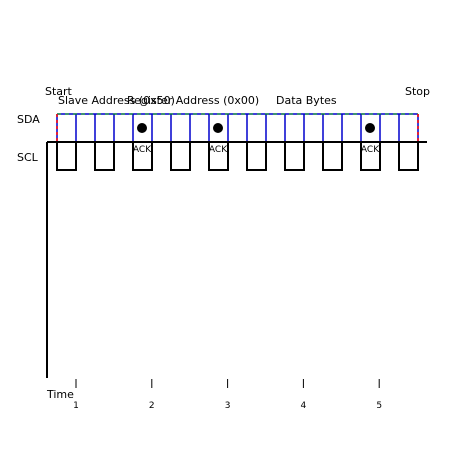 This screenshot has height=474, width=474. I want to click on data-bytes-label: Data Bytes, so click(306, 100).